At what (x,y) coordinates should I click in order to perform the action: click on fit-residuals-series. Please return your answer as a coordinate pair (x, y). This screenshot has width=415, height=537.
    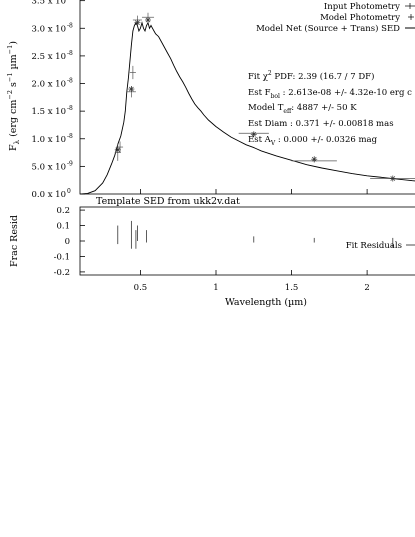
    Looking at the image, I should click on (255, 234).